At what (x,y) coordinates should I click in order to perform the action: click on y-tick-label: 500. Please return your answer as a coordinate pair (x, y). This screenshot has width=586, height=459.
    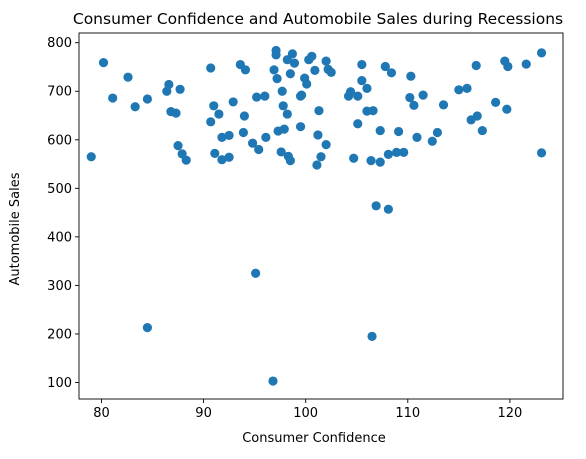
    Looking at the image, I should click on (59, 189).